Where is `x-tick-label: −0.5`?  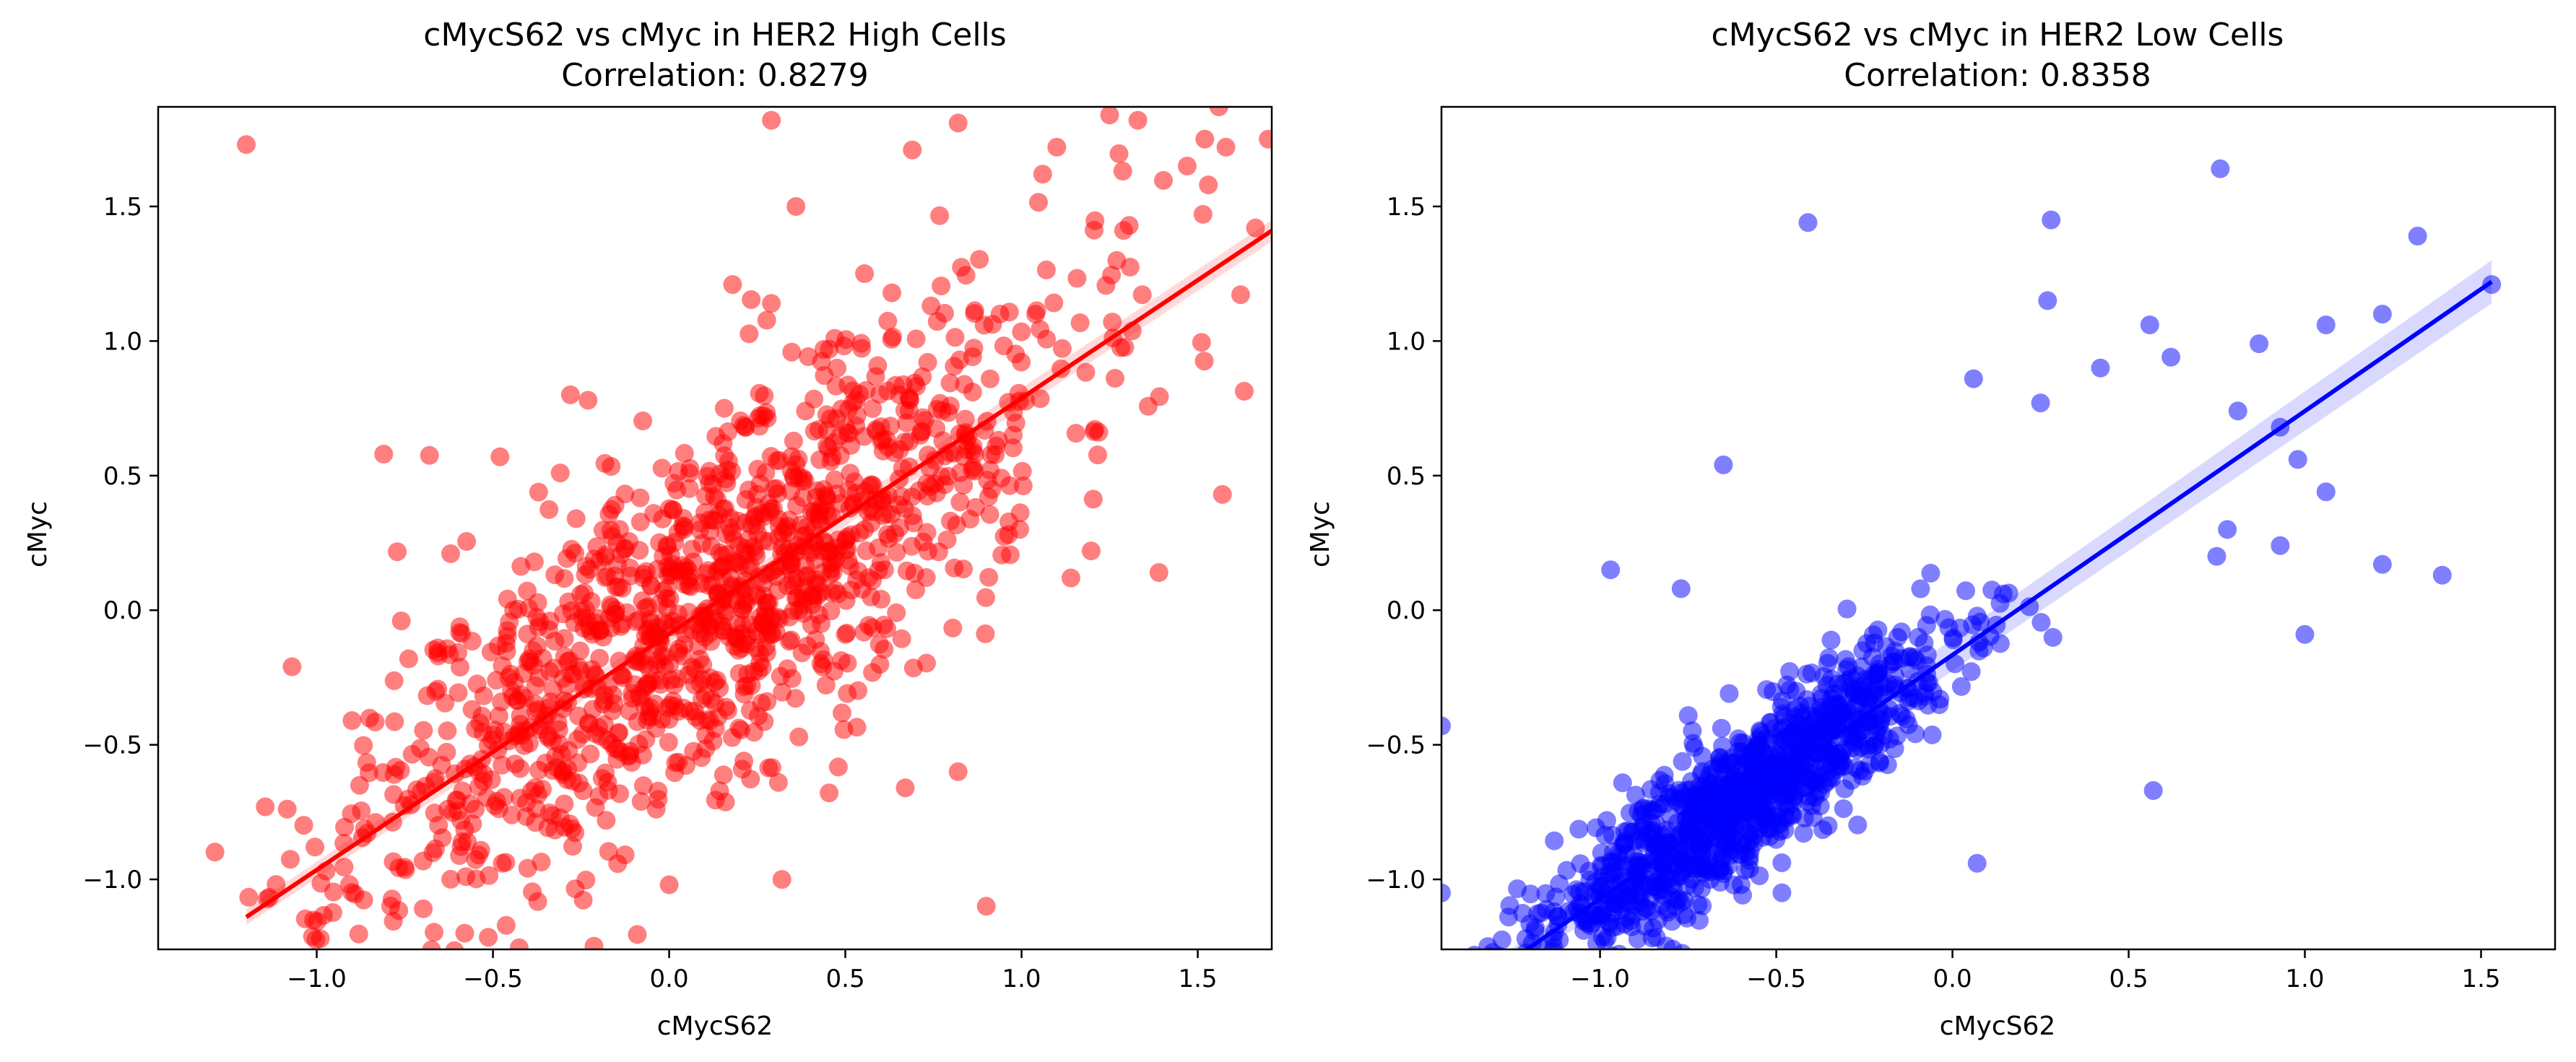 x-tick-label: −0.5 is located at coordinates (1776, 979).